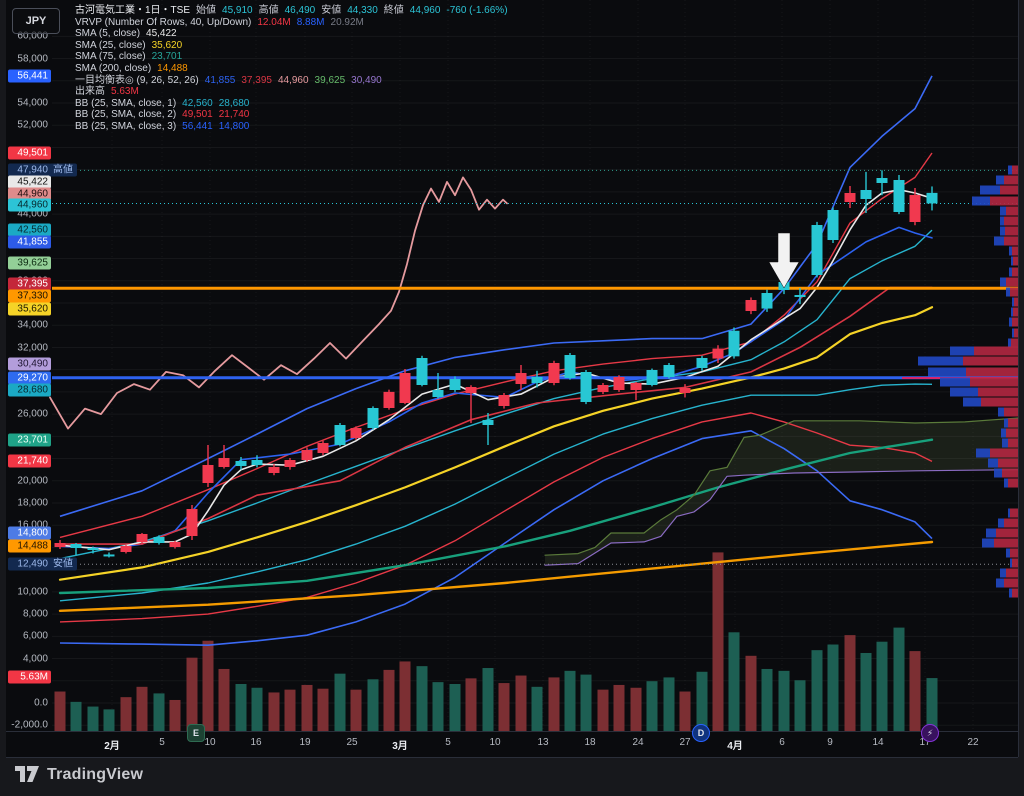  Describe the element at coordinates (78, 774) in the screenshot. I see `tradingview-logo: TradingView` at that location.